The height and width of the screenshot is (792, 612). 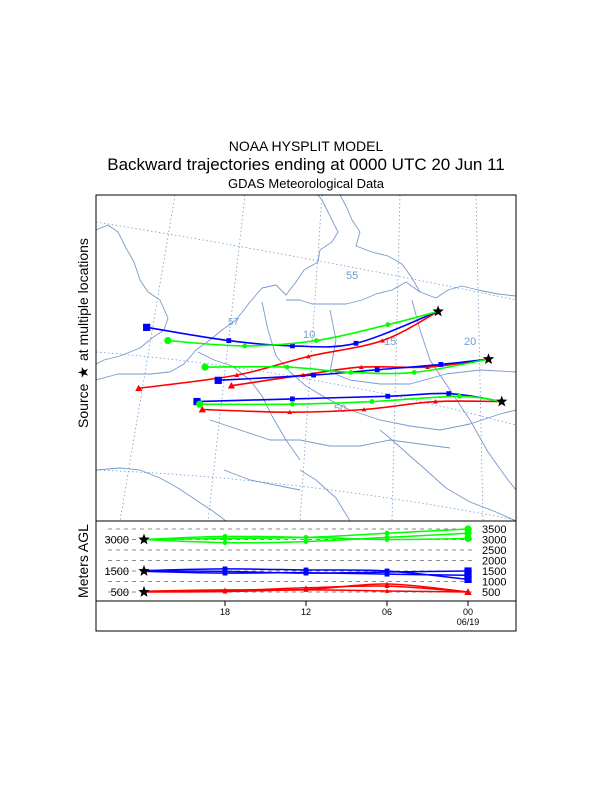 What do you see at coordinates (83, 405) in the screenshot?
I see `source-label-text: Source` at bounding box center [83, 405].